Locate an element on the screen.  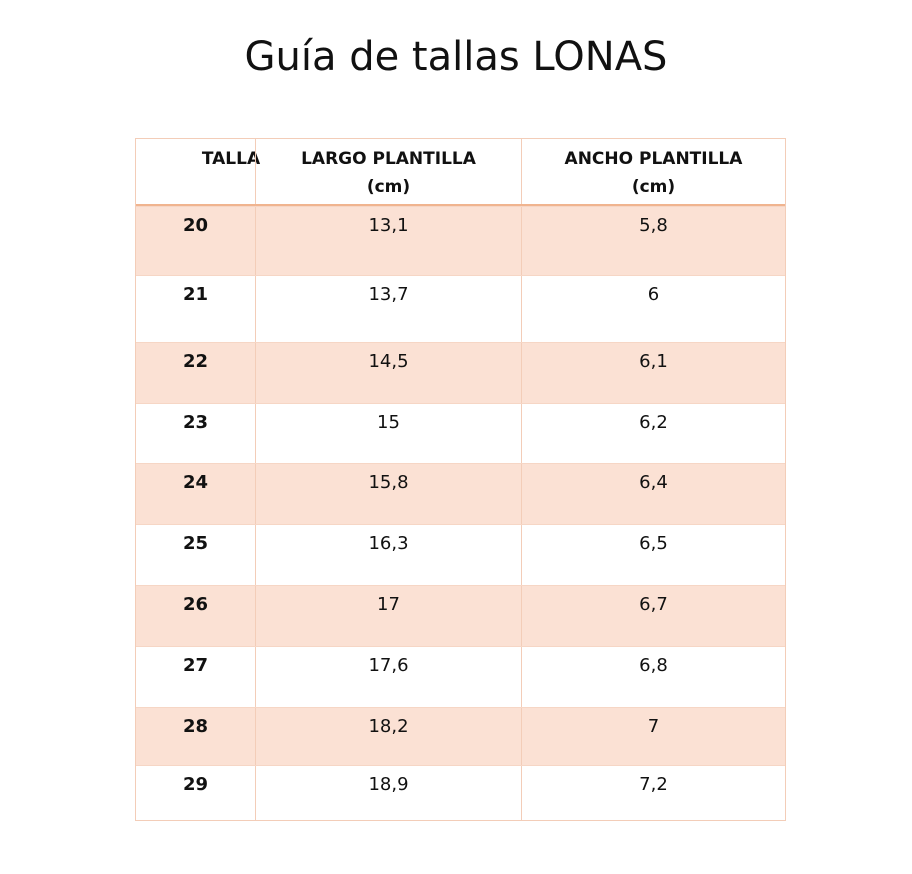
header-cell: ANCHO PLANTILLA (cm) is located at coordinates (653, 171).